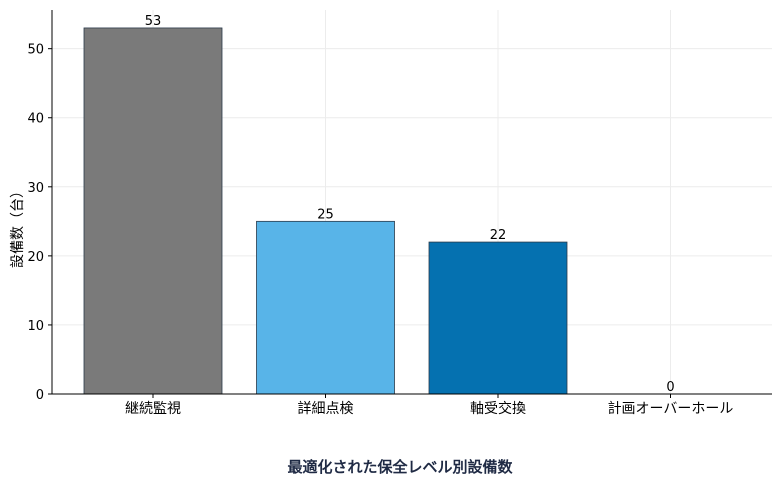 This screenshot has width=782, height=487. Describe the element at coordinates (35, 50) in the screenshot. I see `y-tick-label: 50` at that location.